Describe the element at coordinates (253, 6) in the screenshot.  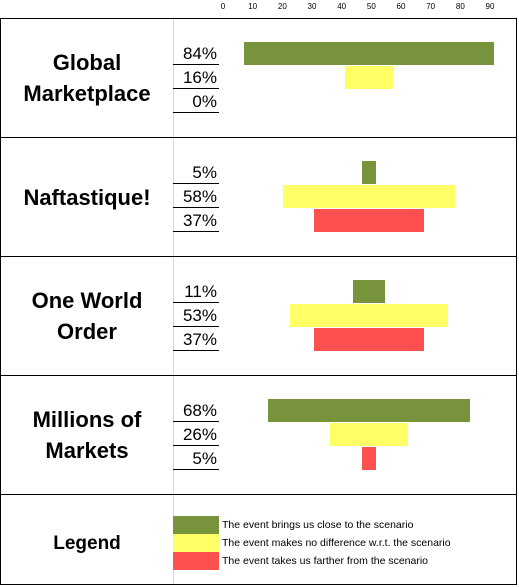
I see `x-tick-label: 10` at that location.